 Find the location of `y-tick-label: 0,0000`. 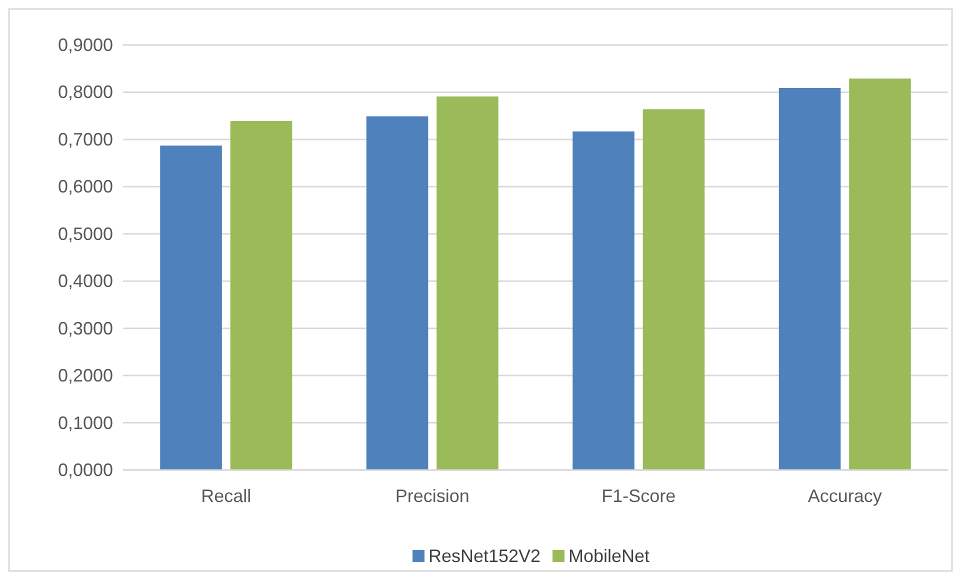

y-tick-label: 0,0000 is located at coordinates (85, 470).